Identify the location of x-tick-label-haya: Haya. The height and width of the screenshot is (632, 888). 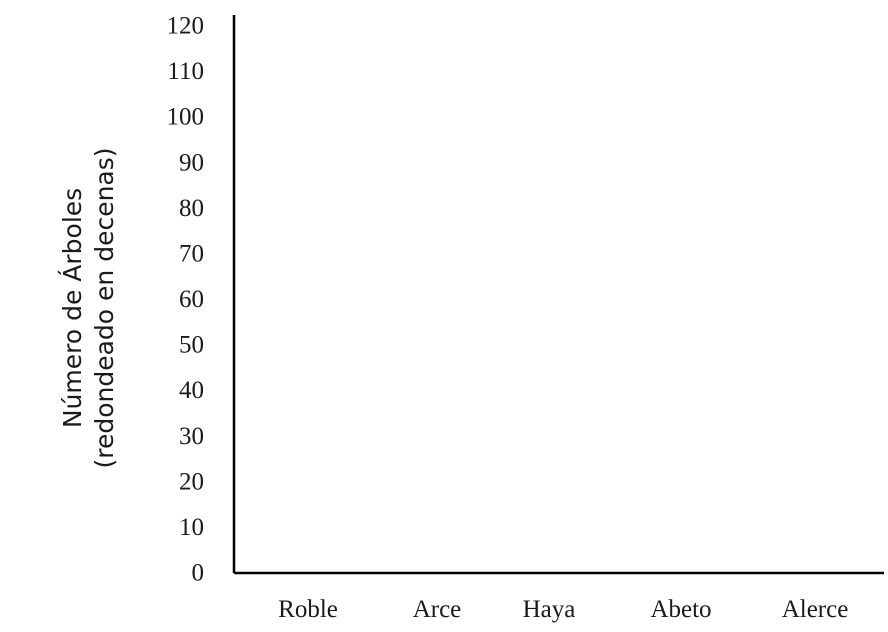
(549, 609).